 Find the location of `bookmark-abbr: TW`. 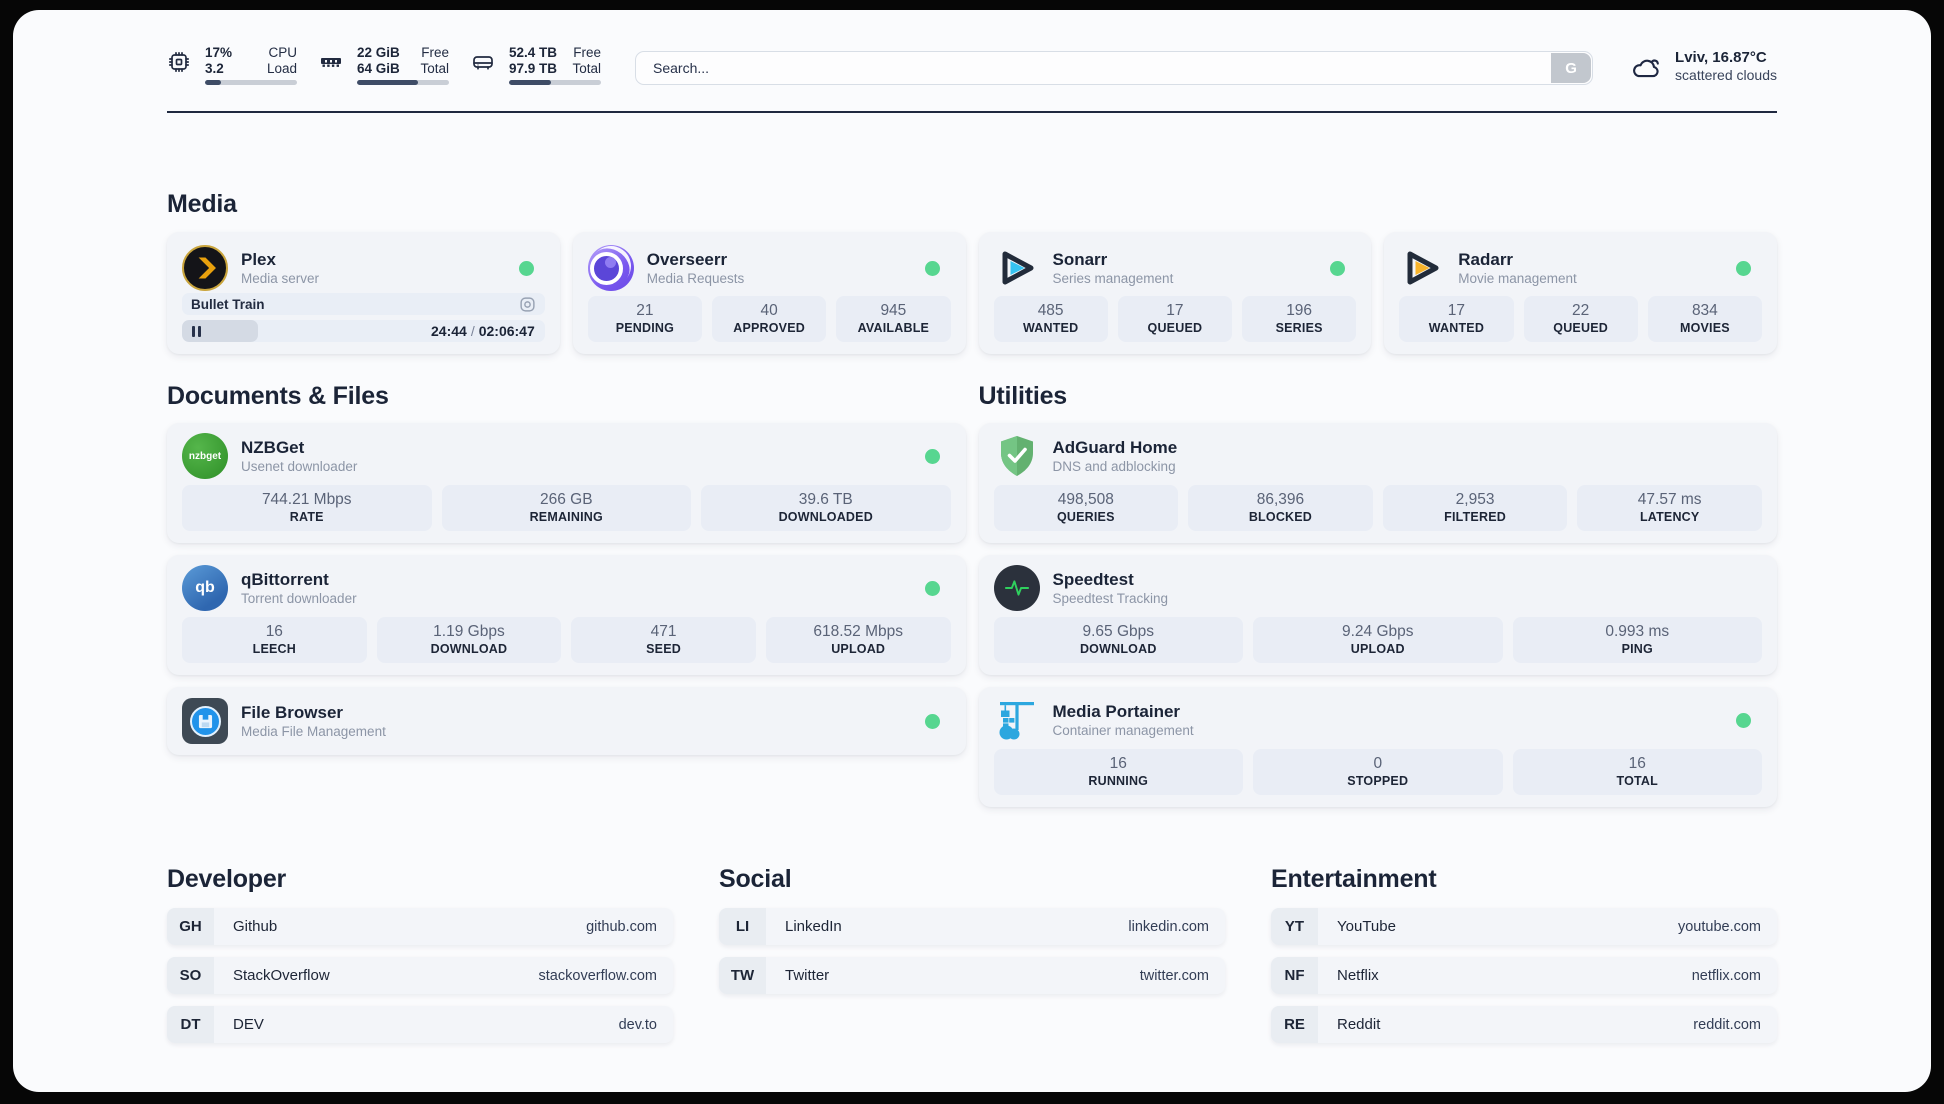

bookmark-abbr: TW is located at coordinates (742, 975).